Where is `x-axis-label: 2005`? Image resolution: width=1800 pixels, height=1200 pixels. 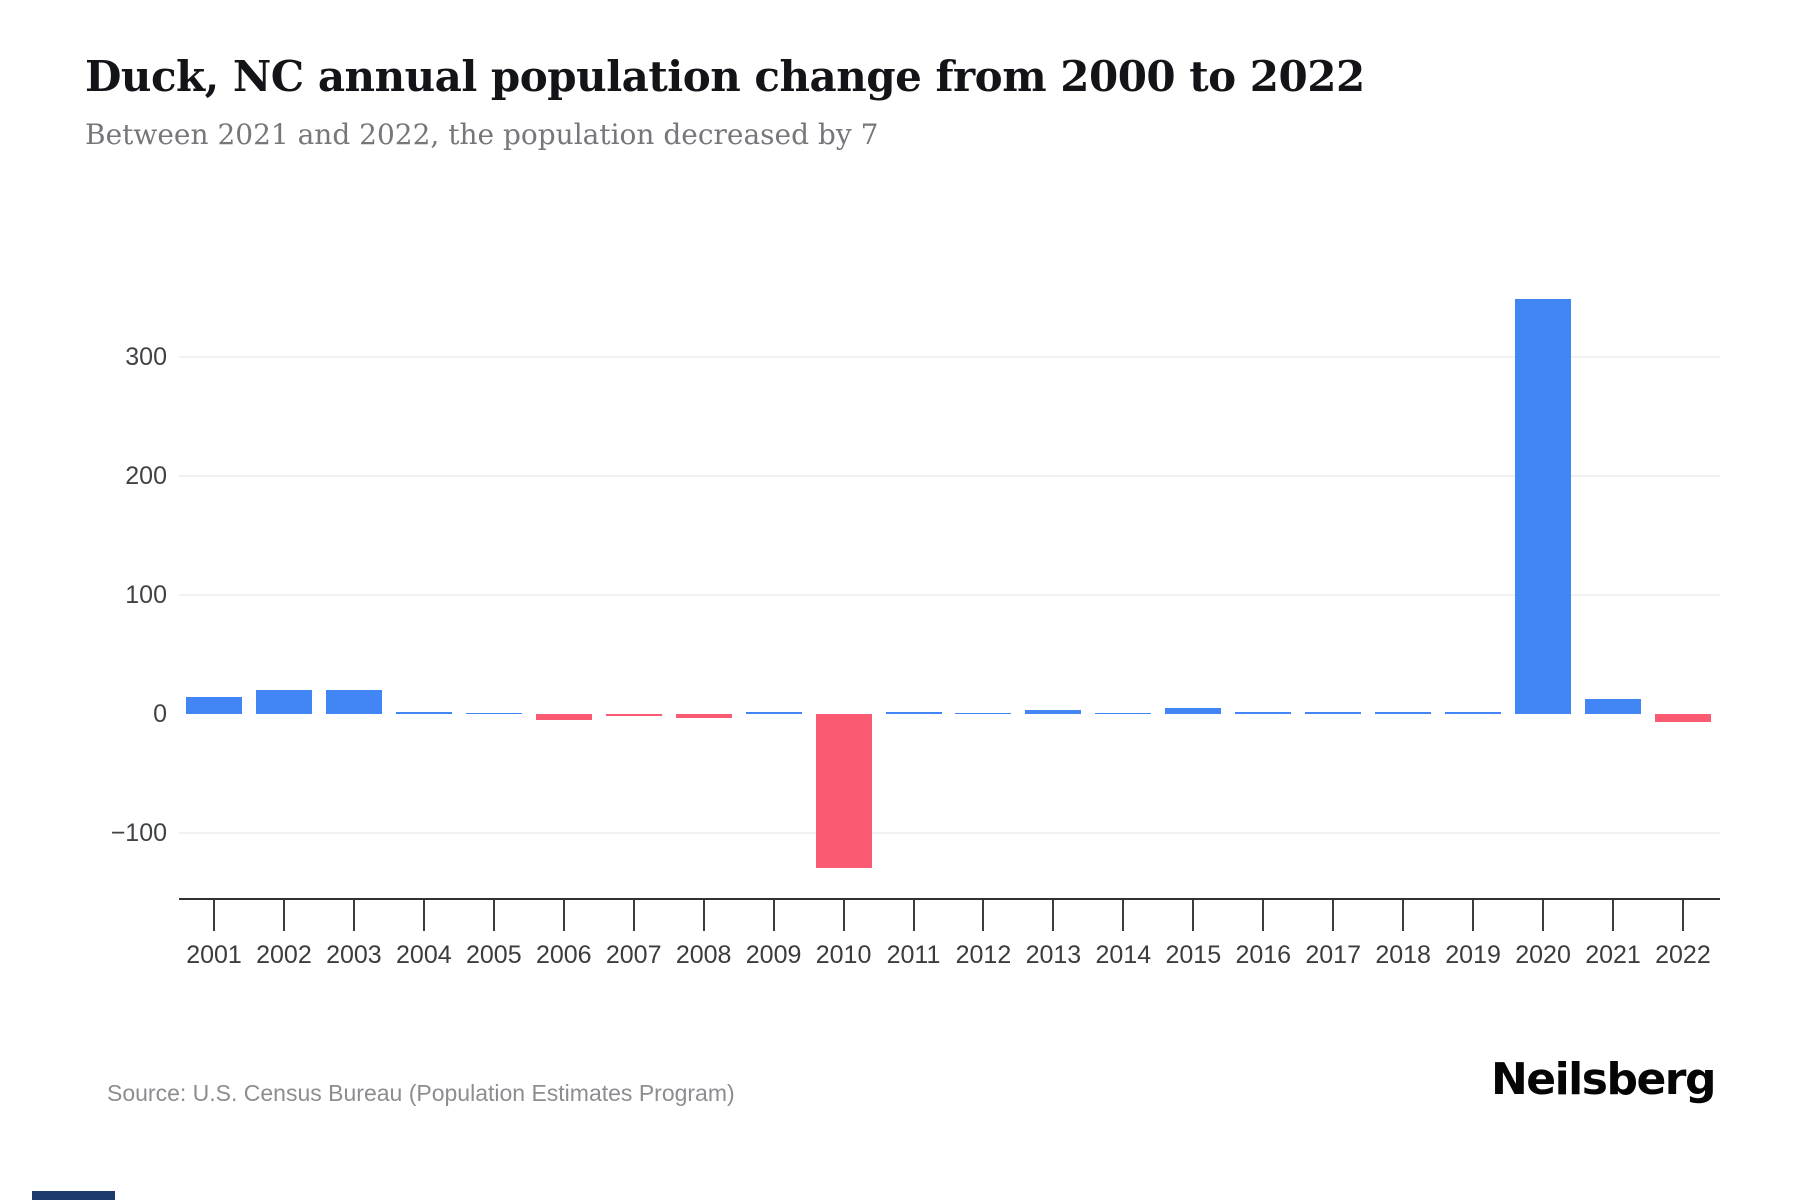
x-axis-label: 2005 is located at coordinates (493, 955).